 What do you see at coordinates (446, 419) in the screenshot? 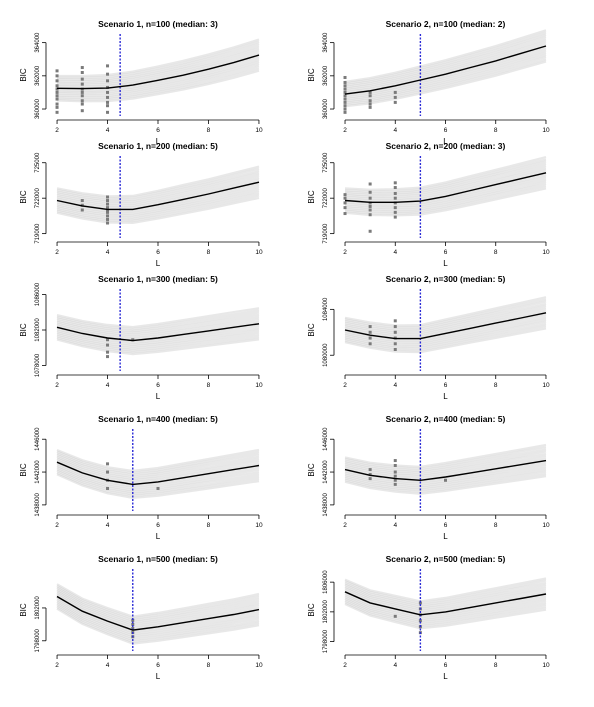
I see `panel-title: Scenario 2, n=400 (median: 5)` at bounding box center [446, 419].